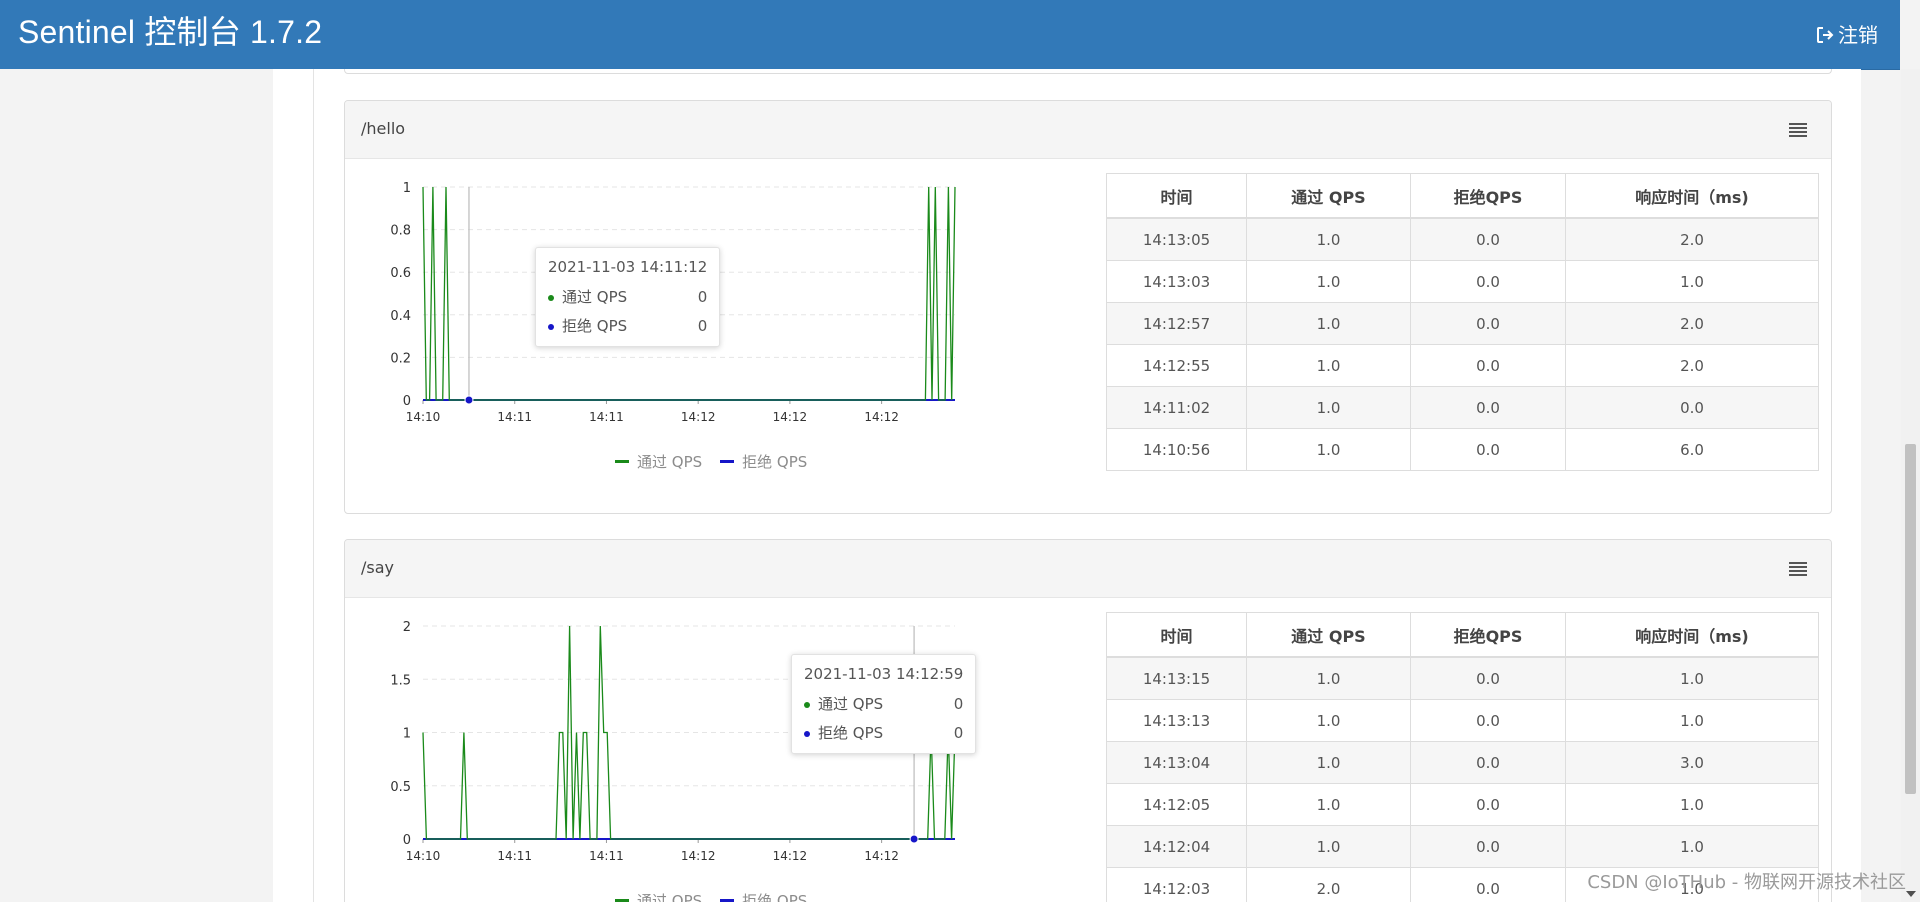 This screenshot has width=1920, height=902. I want to click on watermark: CSDN @IoTHub - 物联网开源技术社区, so click(1746, 882).